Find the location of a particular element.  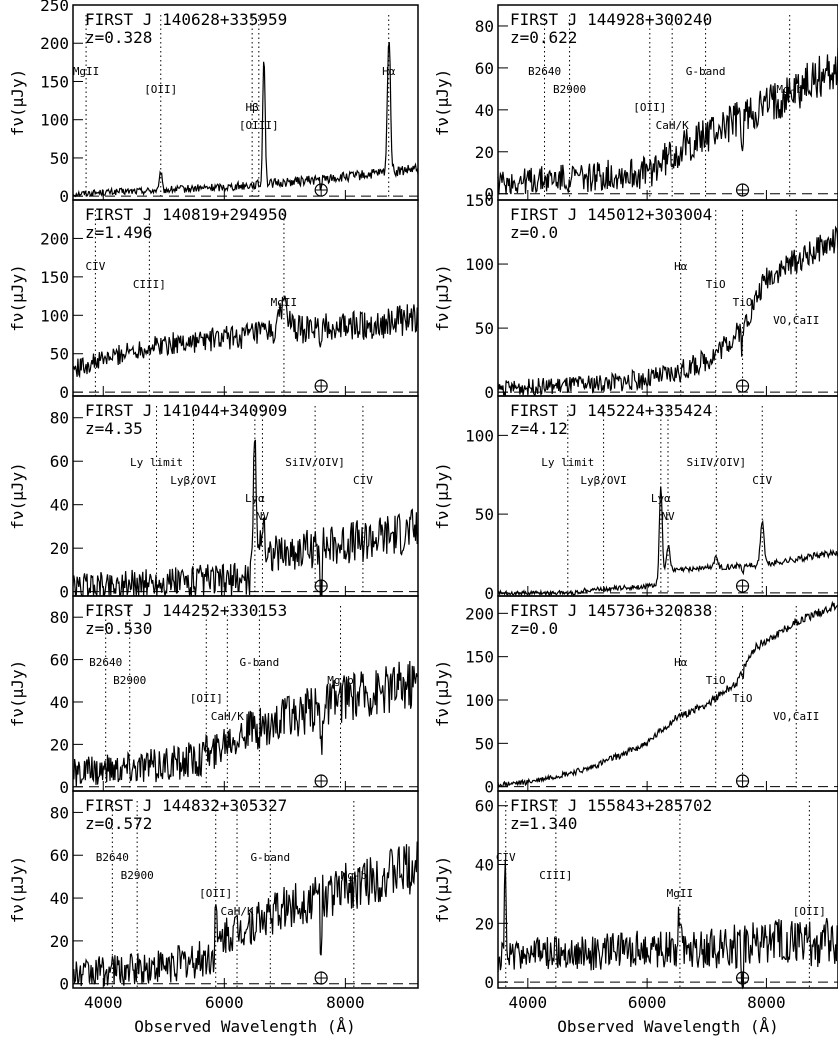

panel-frame is located at coordinates (667, 889).